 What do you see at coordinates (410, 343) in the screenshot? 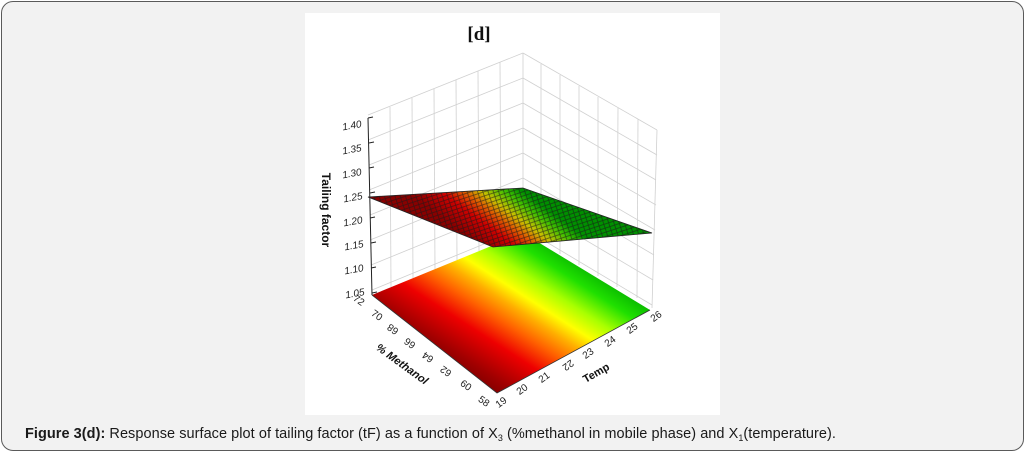
I see `svg-text: 66` at bounding box center [410, 343].